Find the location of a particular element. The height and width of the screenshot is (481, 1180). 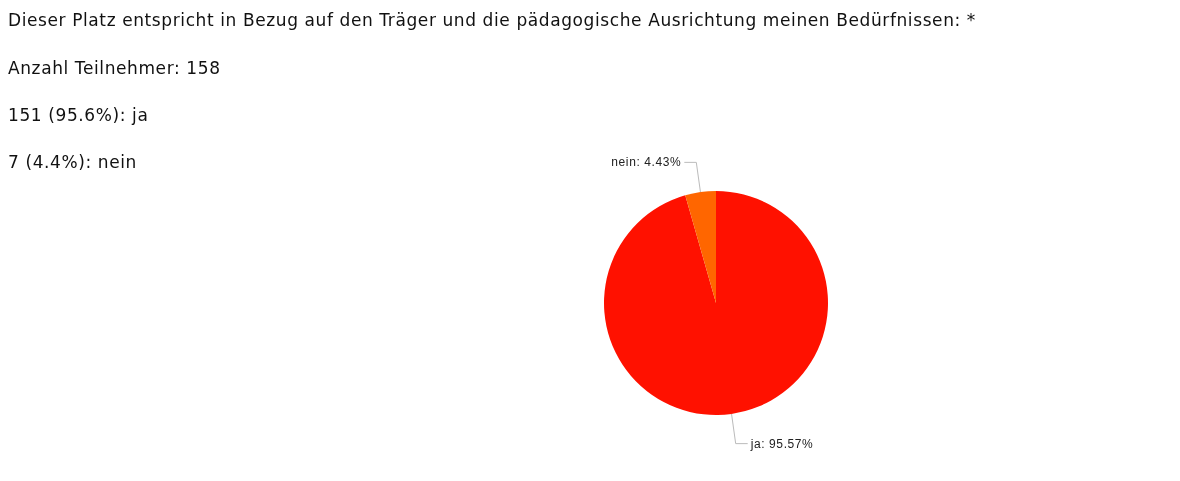

text: 151 (95.6%): ja is located at coordinates (78, 115).